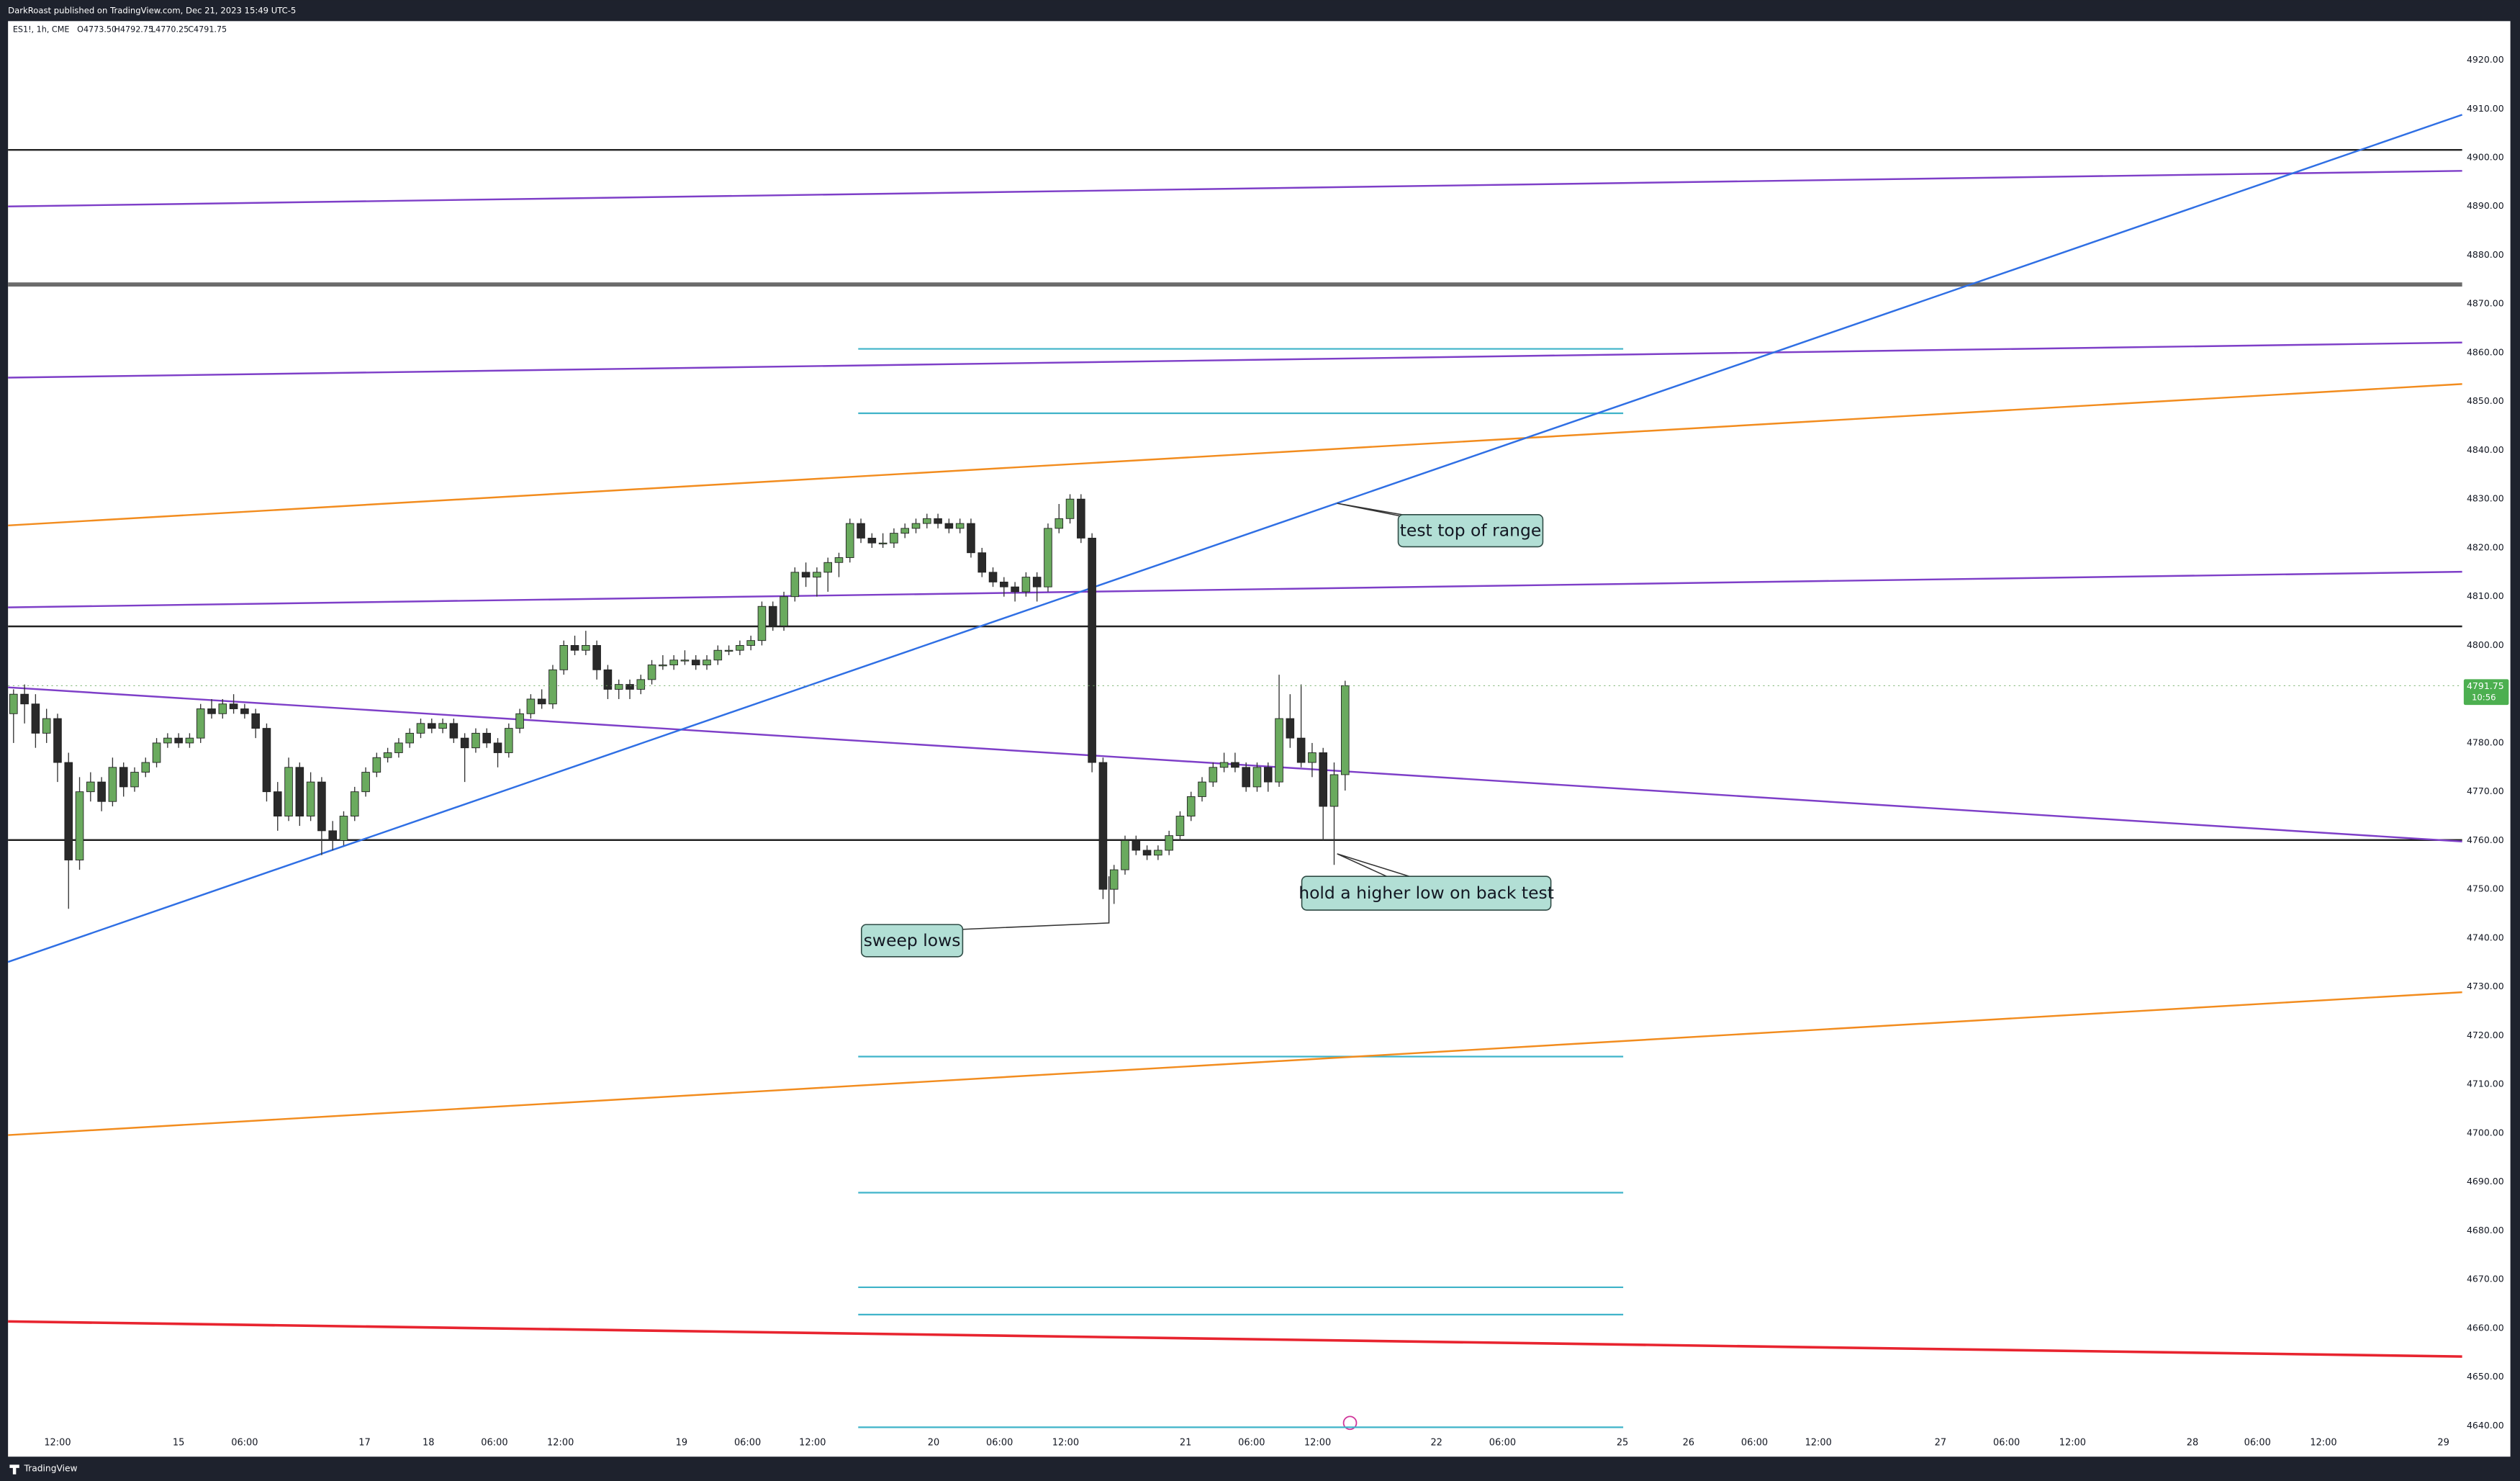  I want to click on y-tick-label: 4810.00, so click(2485, 595).